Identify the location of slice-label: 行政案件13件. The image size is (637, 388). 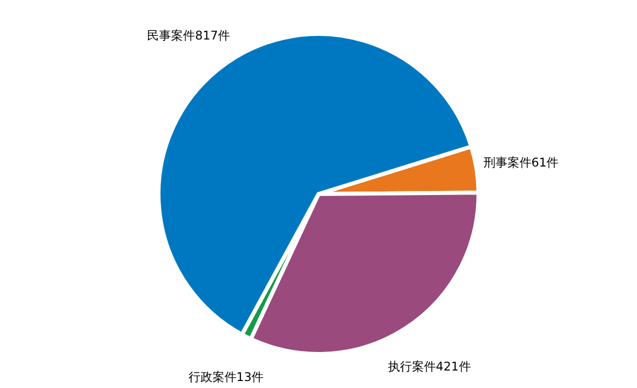
(226, 377).